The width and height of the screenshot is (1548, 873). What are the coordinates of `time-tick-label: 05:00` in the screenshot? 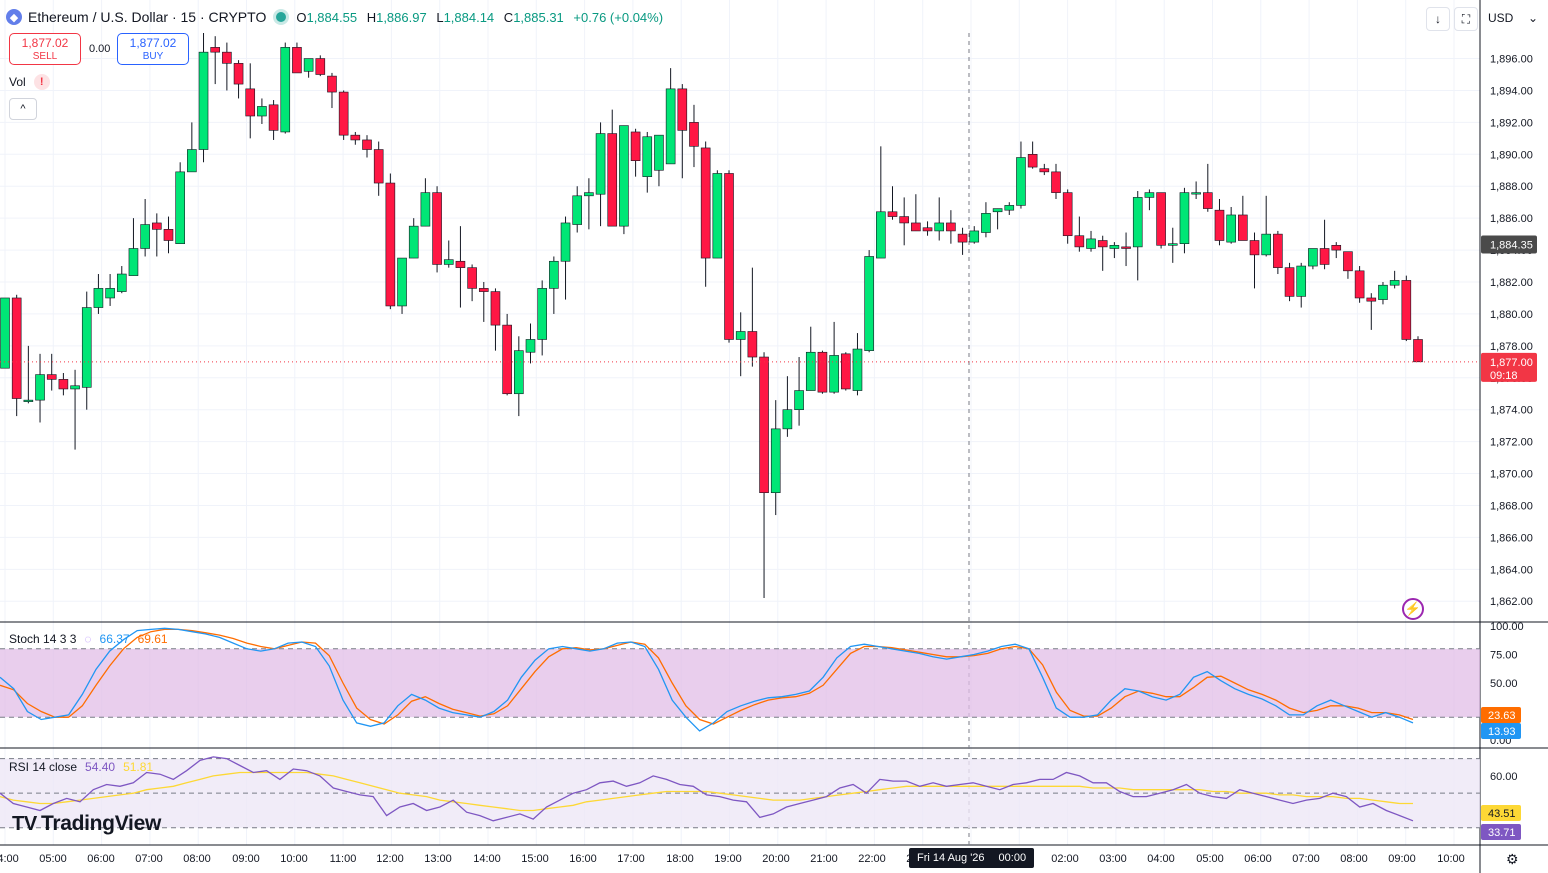 It's located at (1210, 859).